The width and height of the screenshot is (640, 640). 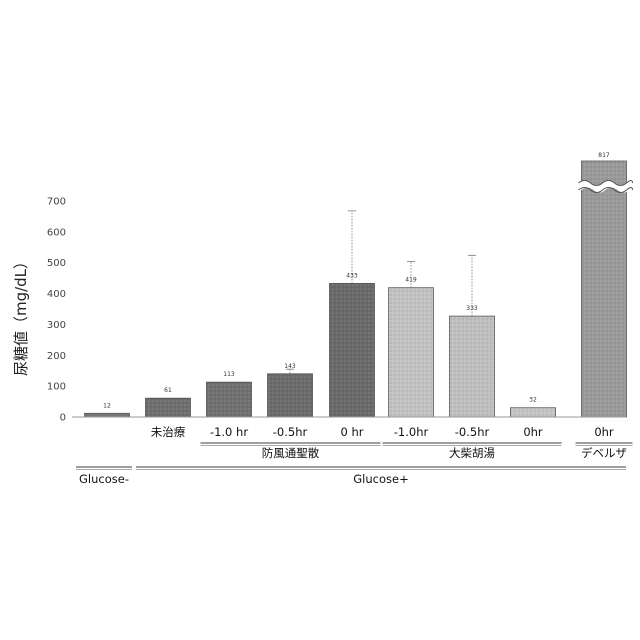 I want to click on group-label: 大柴胡湯, so click(x=472, y=453).